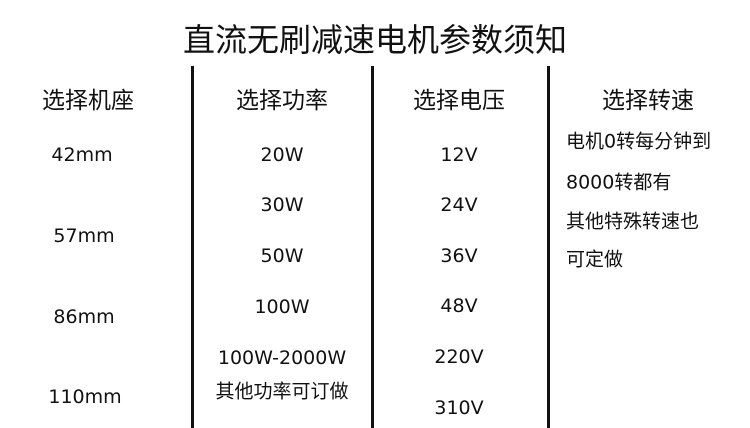 This screenshot has height=428, width=750. What do you see at coordinates (648, 101) in the screenshot?
I see `header-speed: 选择转速` at bounding box center [648, 101].